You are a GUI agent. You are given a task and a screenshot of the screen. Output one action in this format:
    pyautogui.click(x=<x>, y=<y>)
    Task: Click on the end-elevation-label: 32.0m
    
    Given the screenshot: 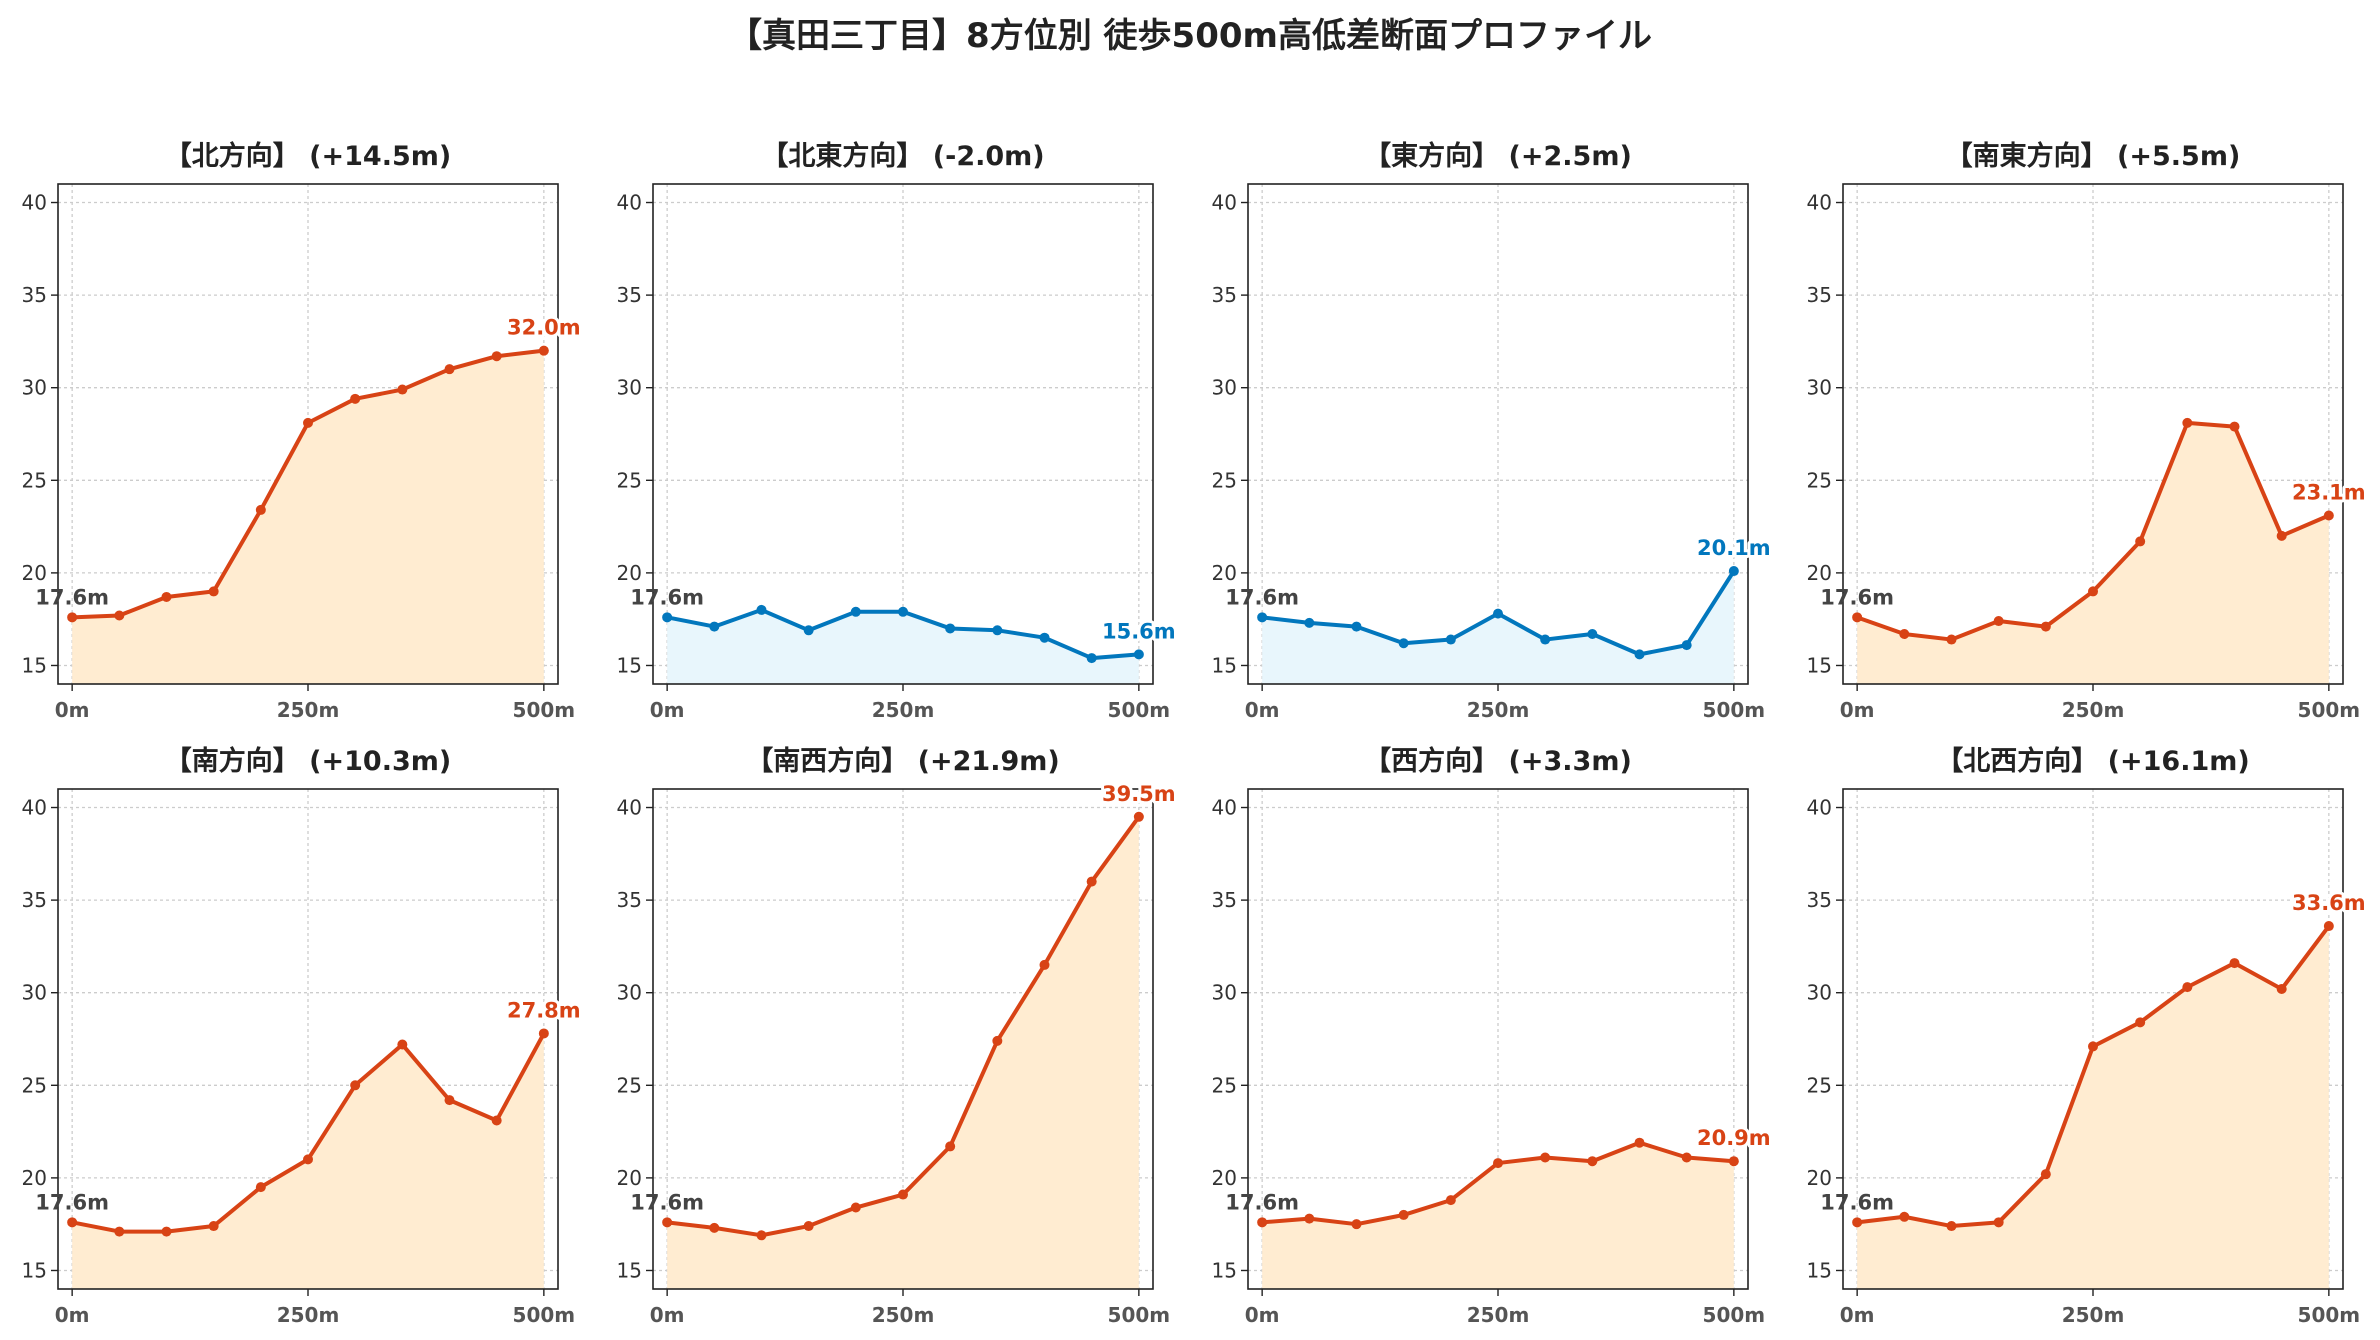 What is the action you would take?
    pyautogui.click(x=544, y=328)
    